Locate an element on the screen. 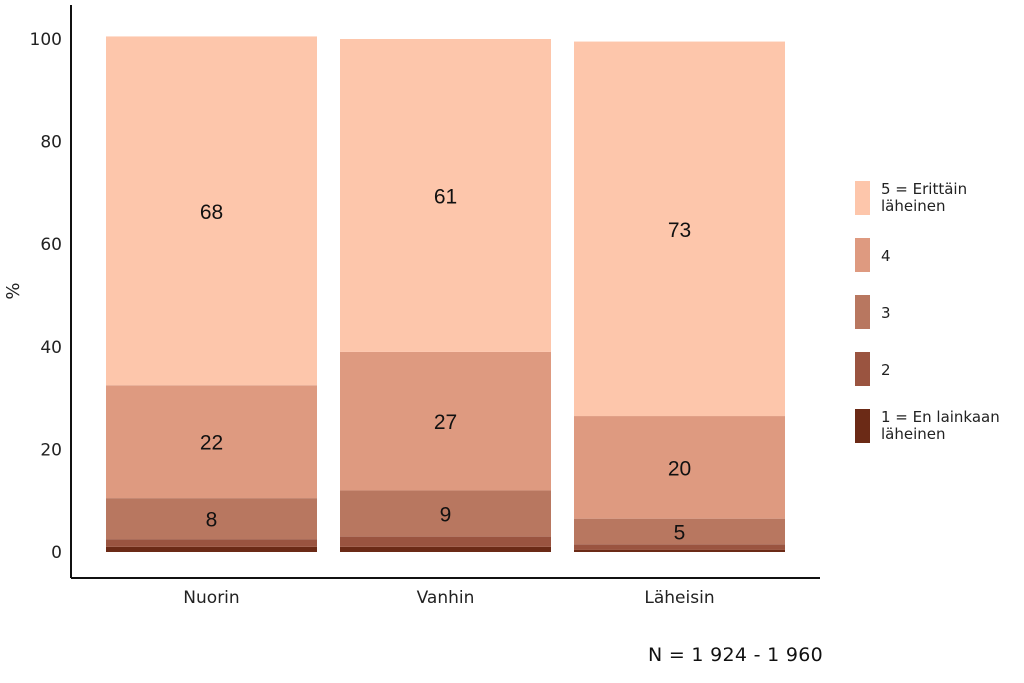  y-tick-label: 40 is located at coordinates (51, 348).